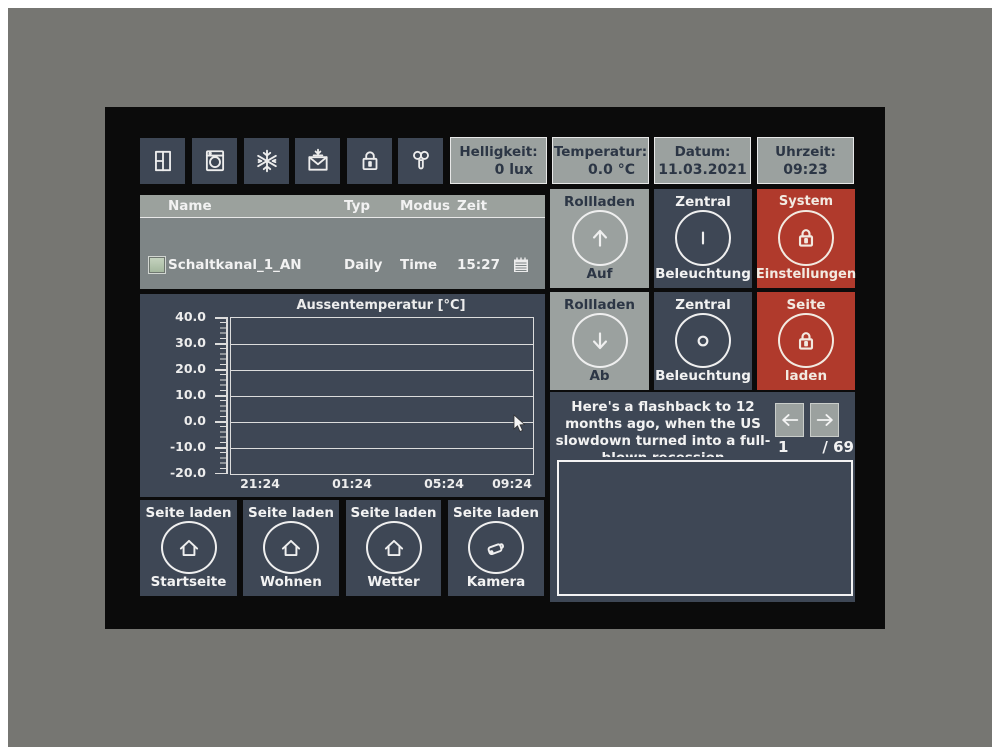 The image size is (1000, 755). Describe the element at coordinates (190, 316) in the screenshot. I see `y-tick: 40.0` at that location.